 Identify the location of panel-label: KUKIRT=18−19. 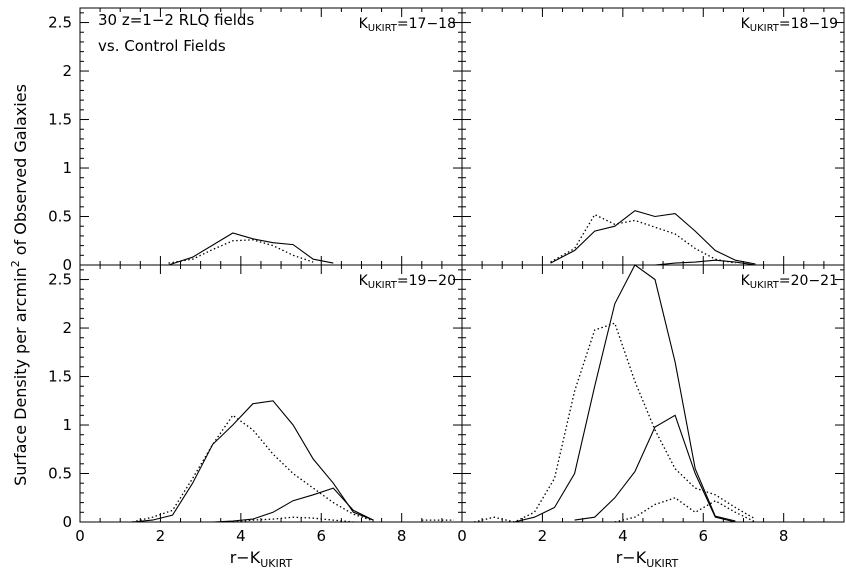
(789, 25).